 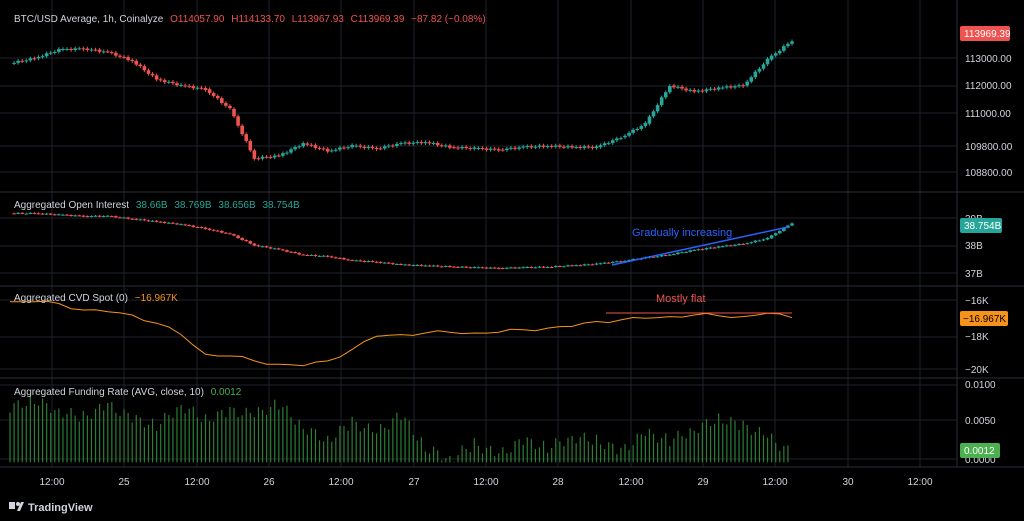 I want to click on funding-title: Aggregated Funding Rate (AVG, close, 10), so click(x=109, y=392).